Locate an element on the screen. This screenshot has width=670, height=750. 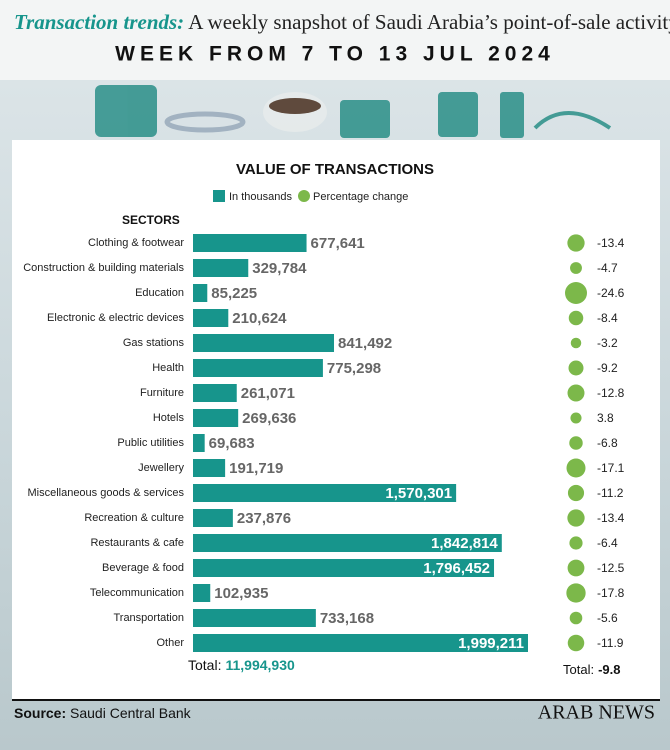
legend-label: Percentage change is located at coordinates (360, 197).